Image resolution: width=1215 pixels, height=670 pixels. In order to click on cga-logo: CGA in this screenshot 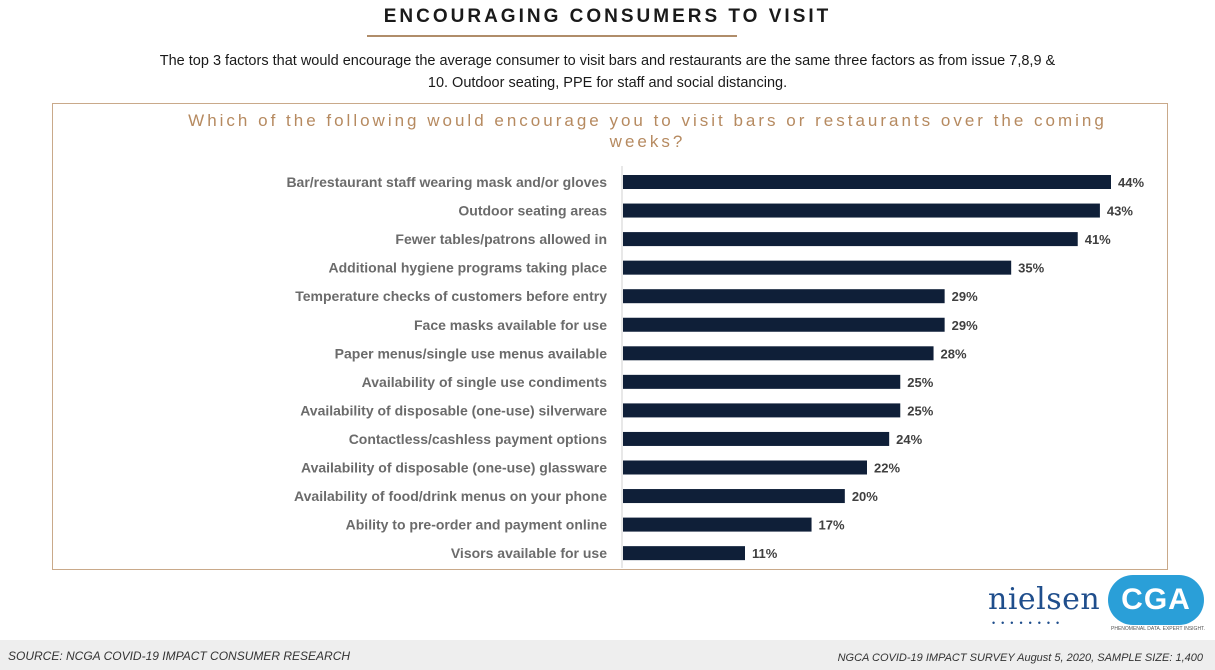, I will do `click(1156, 600)`.